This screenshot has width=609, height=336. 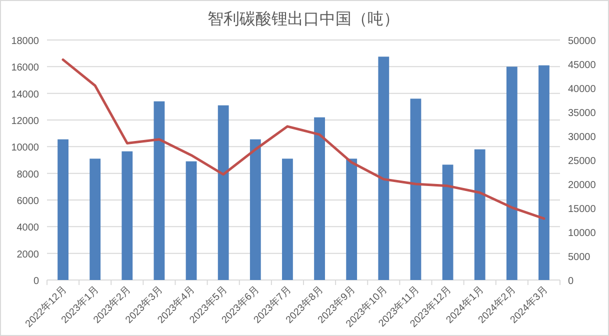 I want to click on y2-tick-label: 20000, so click(x=582, y=185).